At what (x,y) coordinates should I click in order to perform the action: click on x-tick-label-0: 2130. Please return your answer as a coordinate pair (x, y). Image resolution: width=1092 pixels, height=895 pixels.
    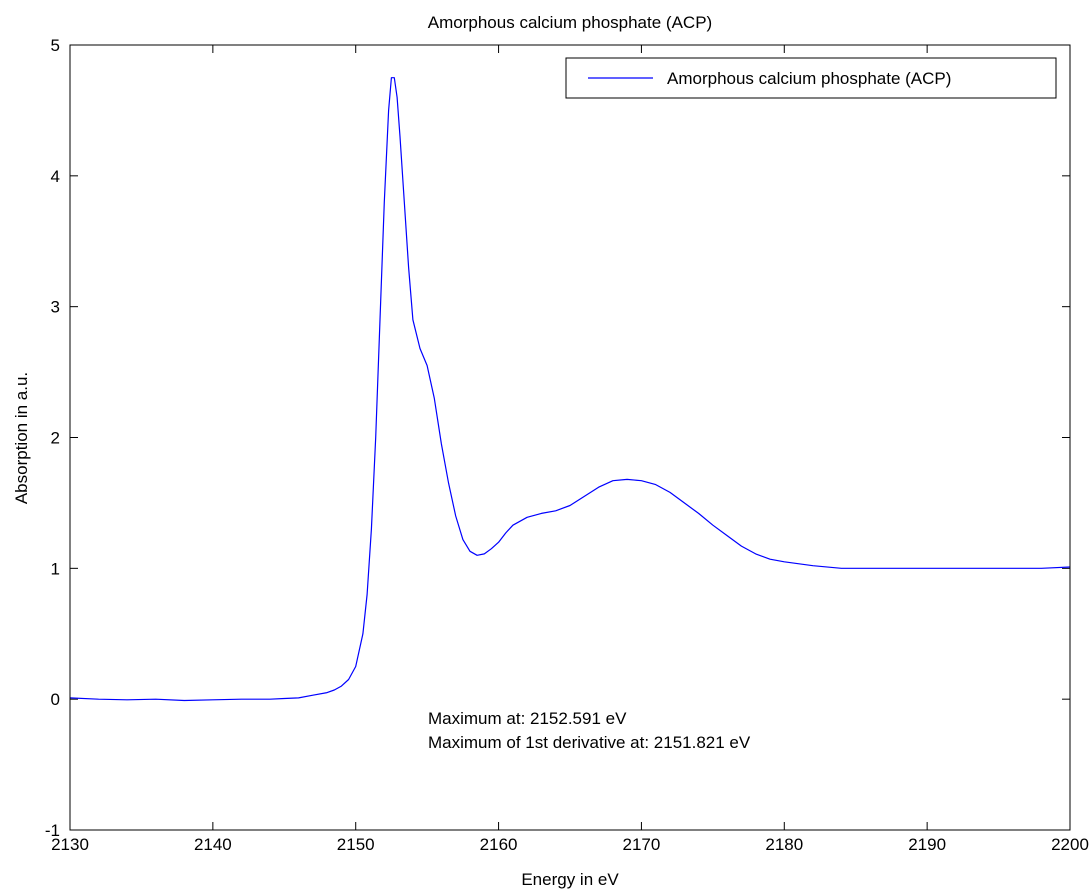
    Looking at the image, I should click on (70, 844).